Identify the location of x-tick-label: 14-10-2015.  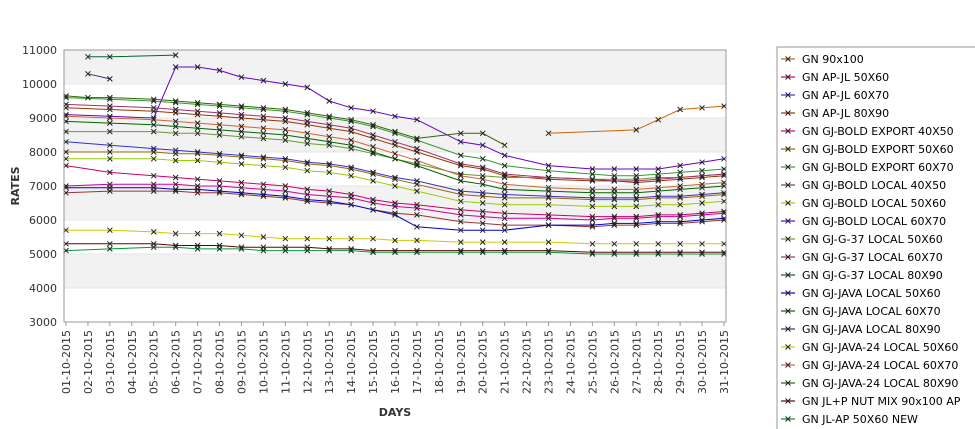
(351, 362).